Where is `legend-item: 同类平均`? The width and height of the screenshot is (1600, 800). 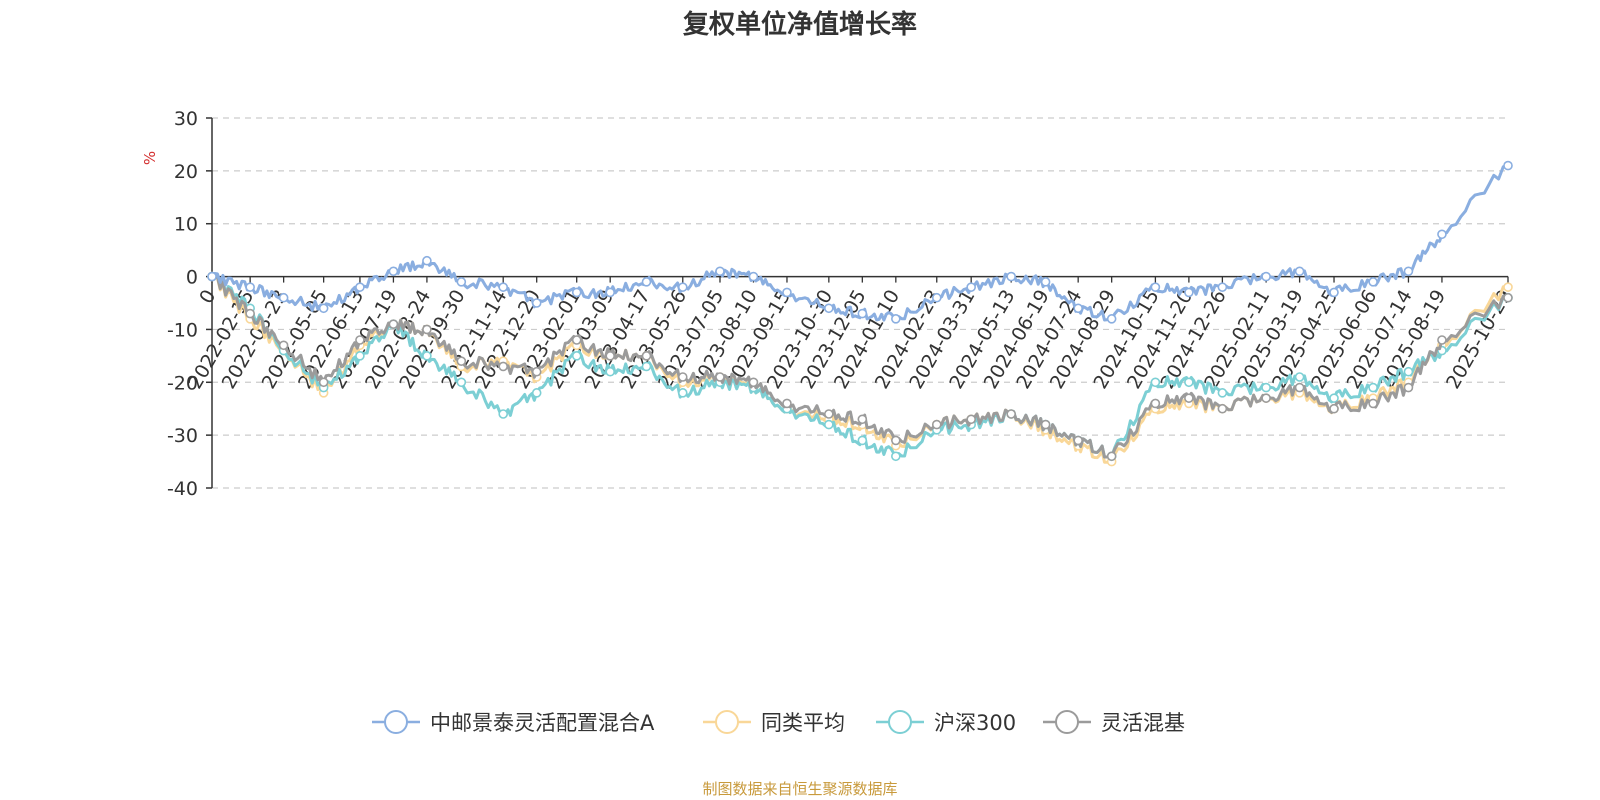 legend-item: 同类平均 is located at coordinates (774, 722).